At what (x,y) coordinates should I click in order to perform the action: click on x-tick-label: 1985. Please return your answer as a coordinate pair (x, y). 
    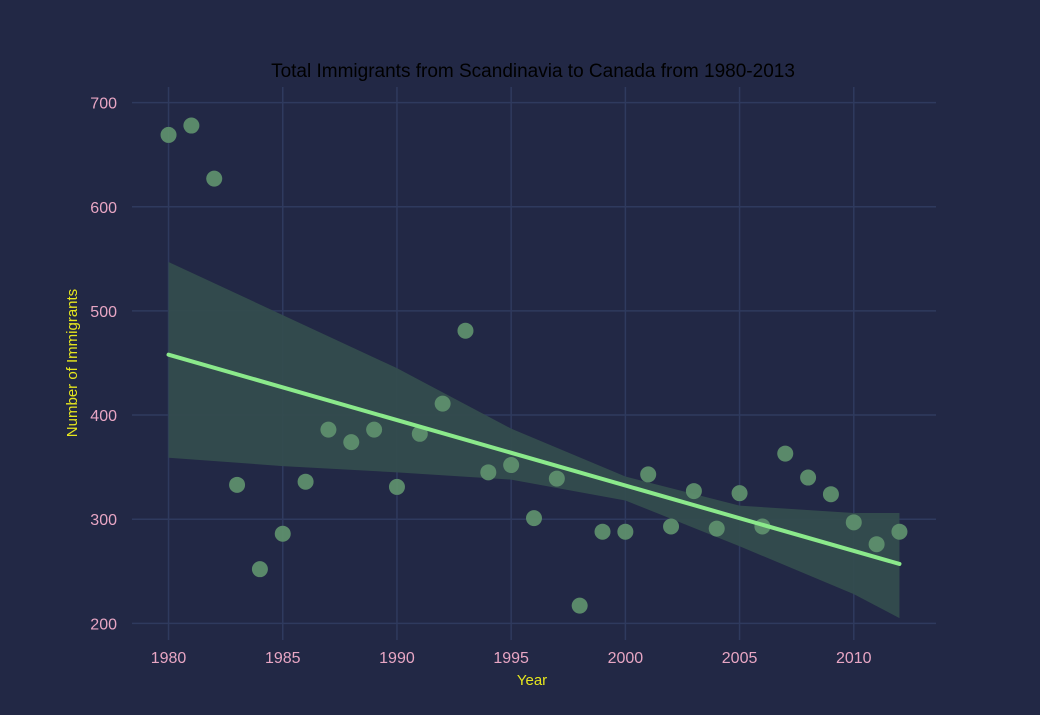
    Looking at the image, I should click on (283, 658).